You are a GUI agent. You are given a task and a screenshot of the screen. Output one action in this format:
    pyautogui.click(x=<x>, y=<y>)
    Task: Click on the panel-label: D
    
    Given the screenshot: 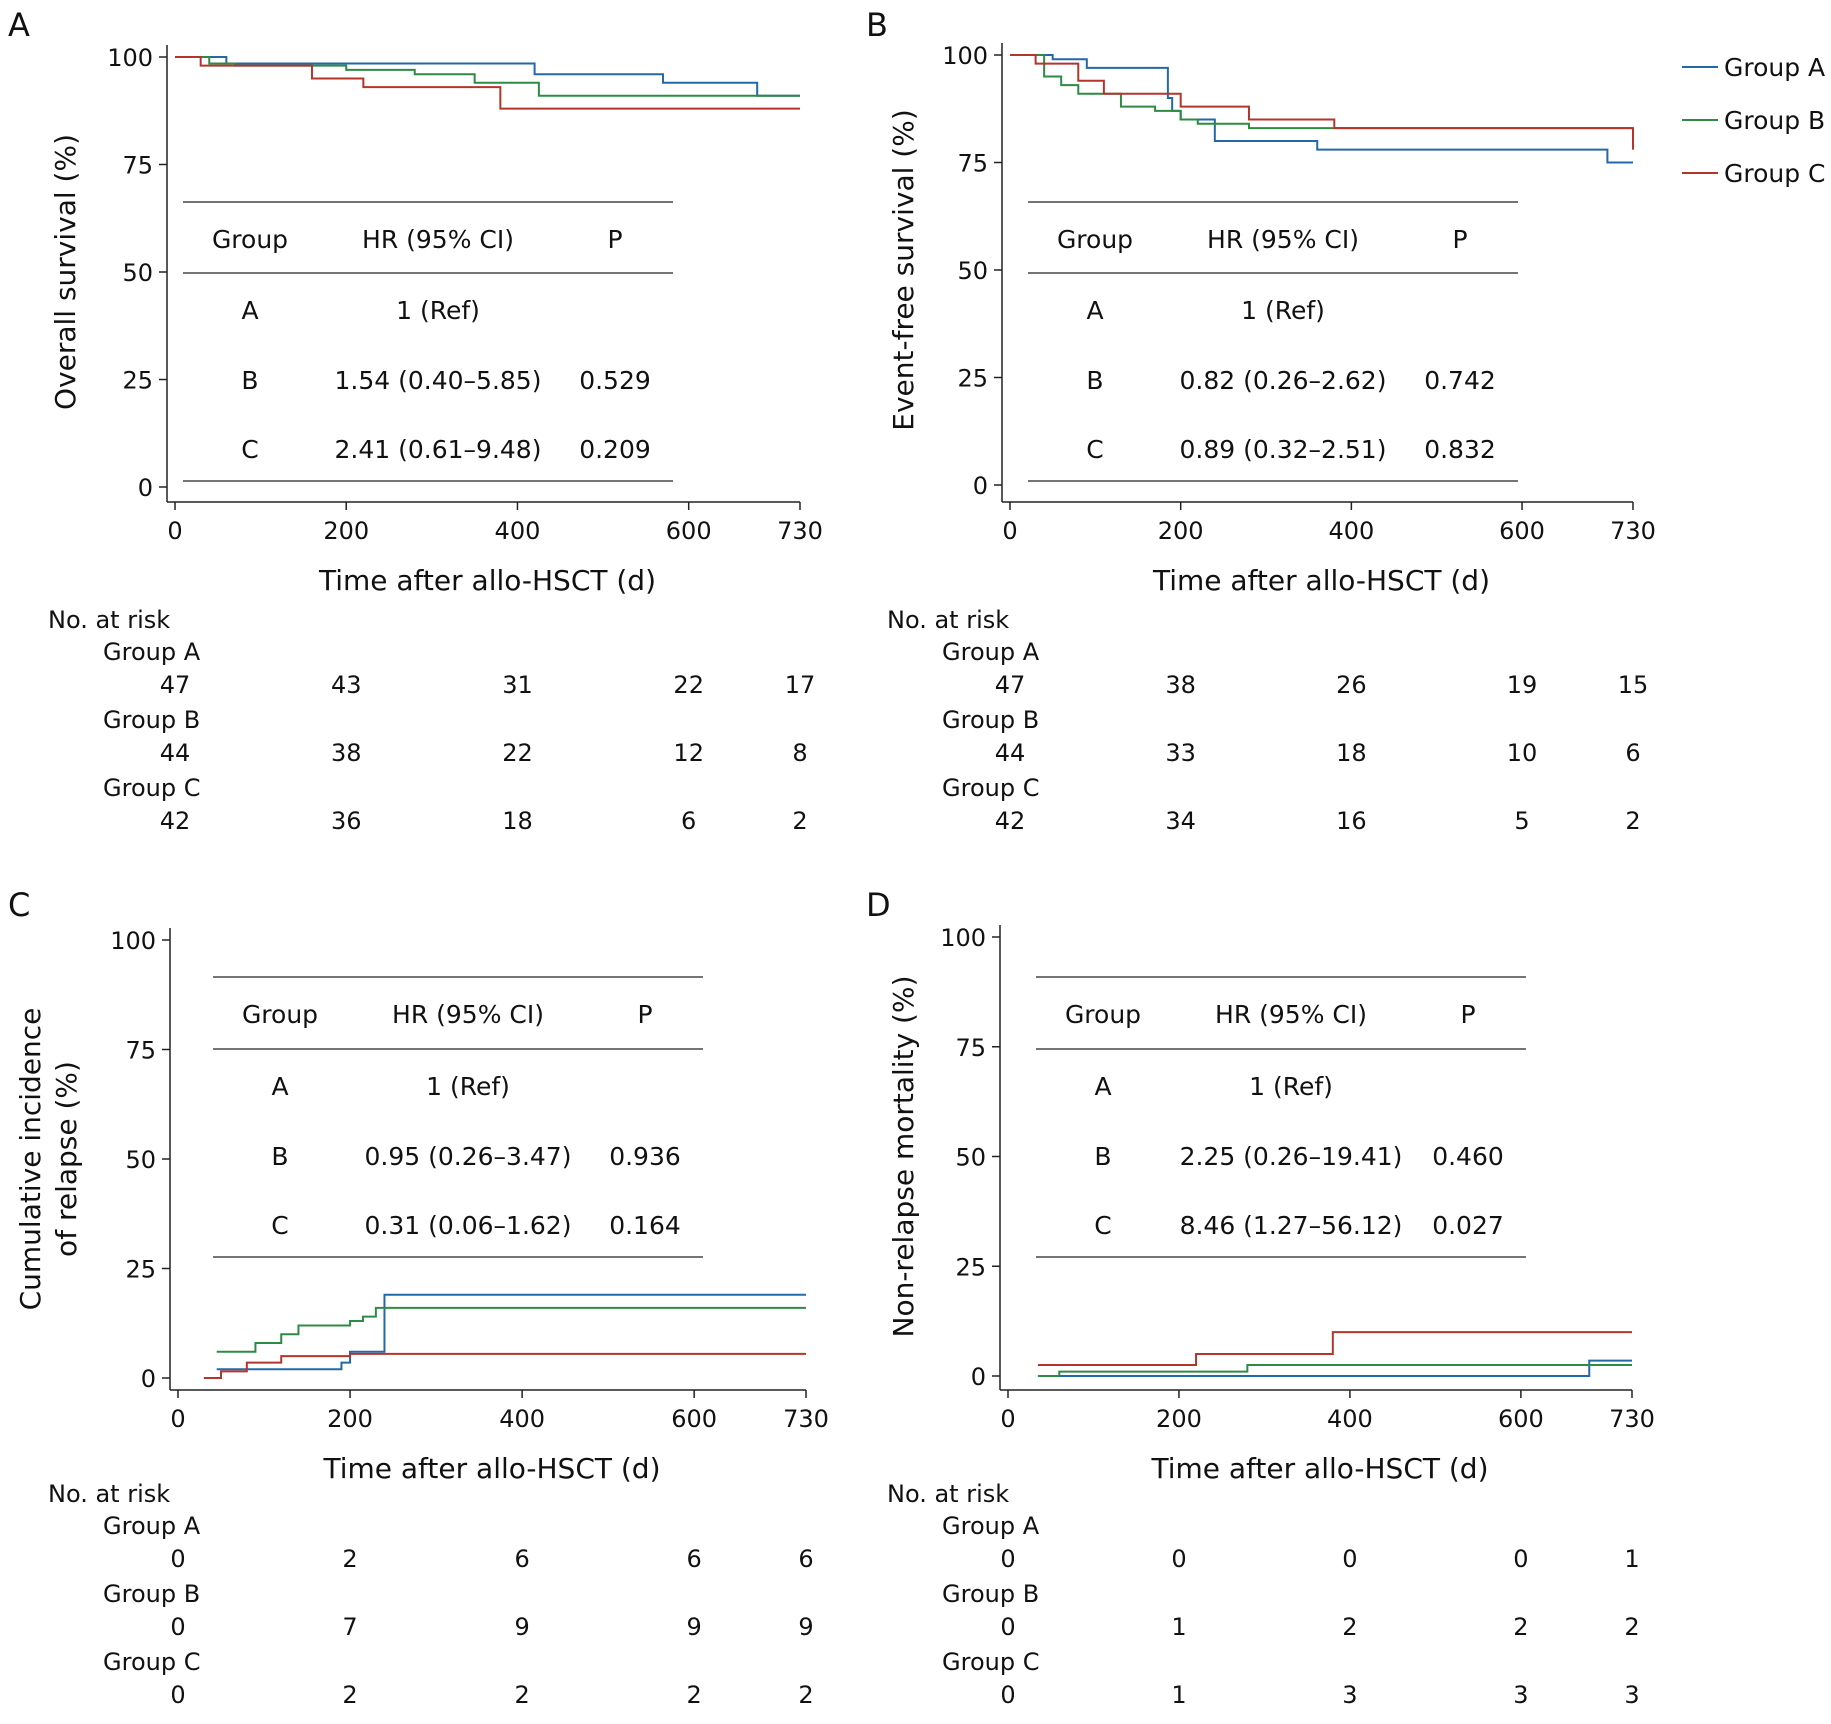 What is the action you would take?
    pyautogui.click(x=878, y=905)
    